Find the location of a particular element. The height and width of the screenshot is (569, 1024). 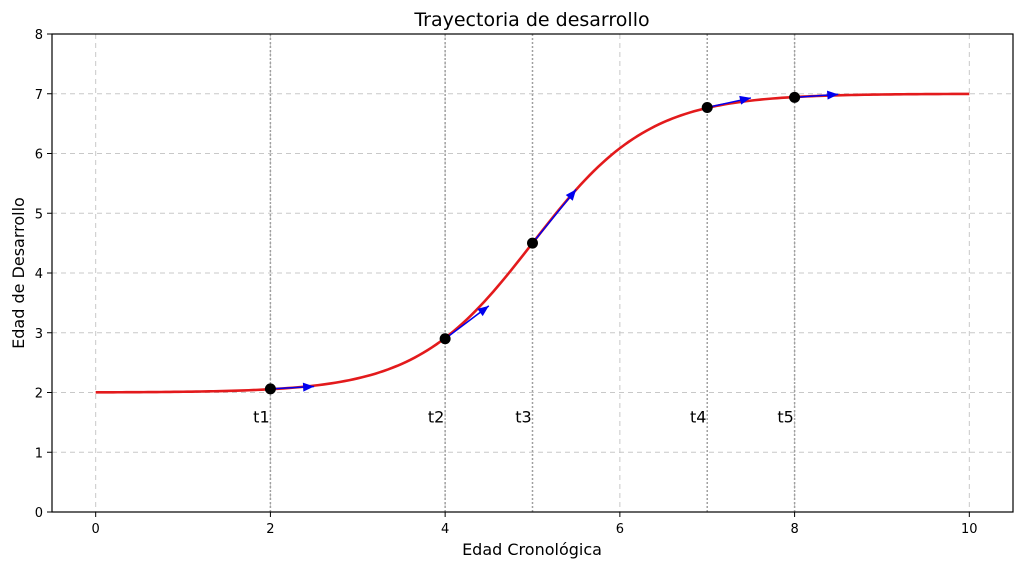

chart-title: Trayectoria de desarrollo is located at coordinates (531, 20).